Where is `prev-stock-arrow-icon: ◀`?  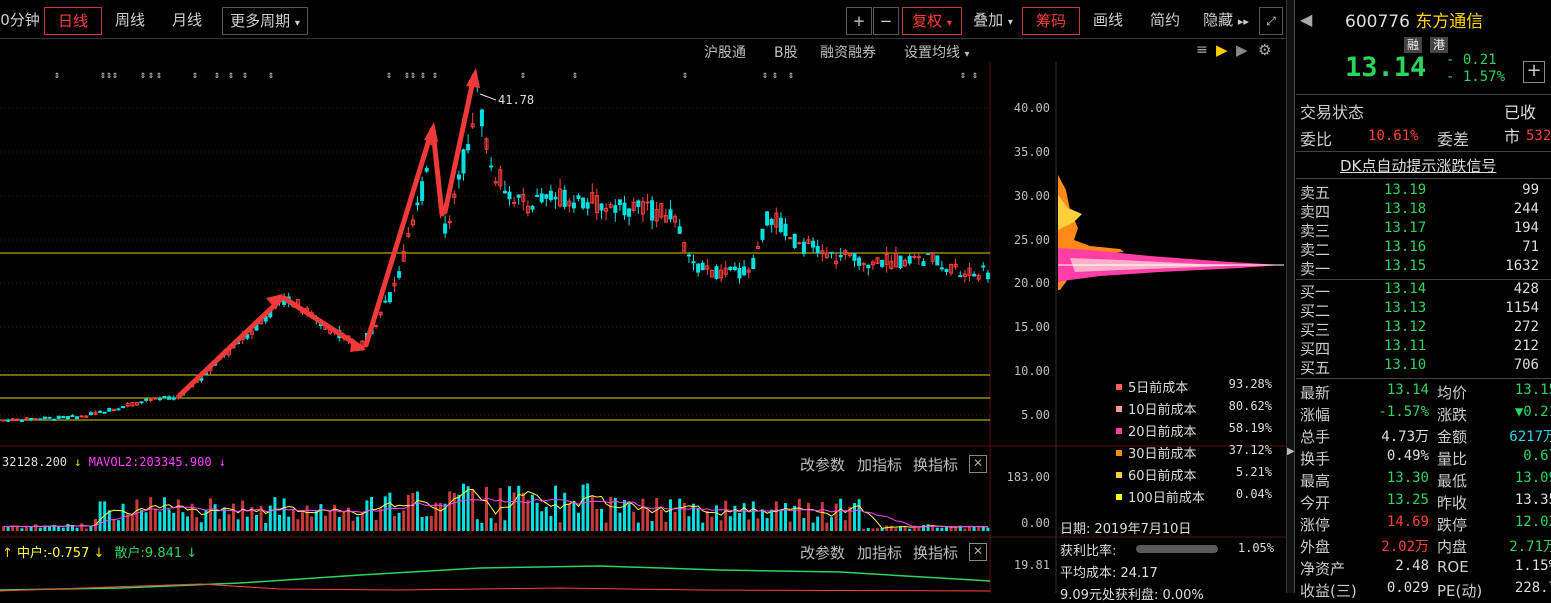 prev-stock-arrow-icon: ◀ is located at coordinates (1306, 19).